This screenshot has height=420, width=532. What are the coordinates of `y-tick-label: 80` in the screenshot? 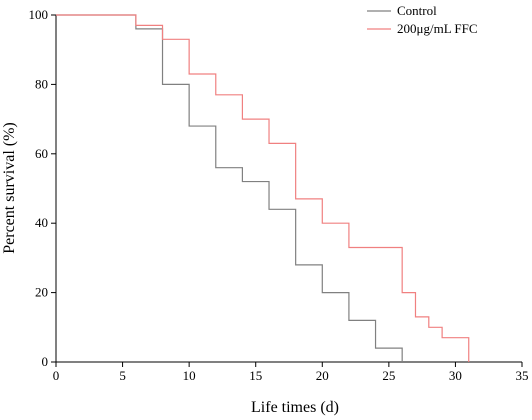 It's located at (41, 83).